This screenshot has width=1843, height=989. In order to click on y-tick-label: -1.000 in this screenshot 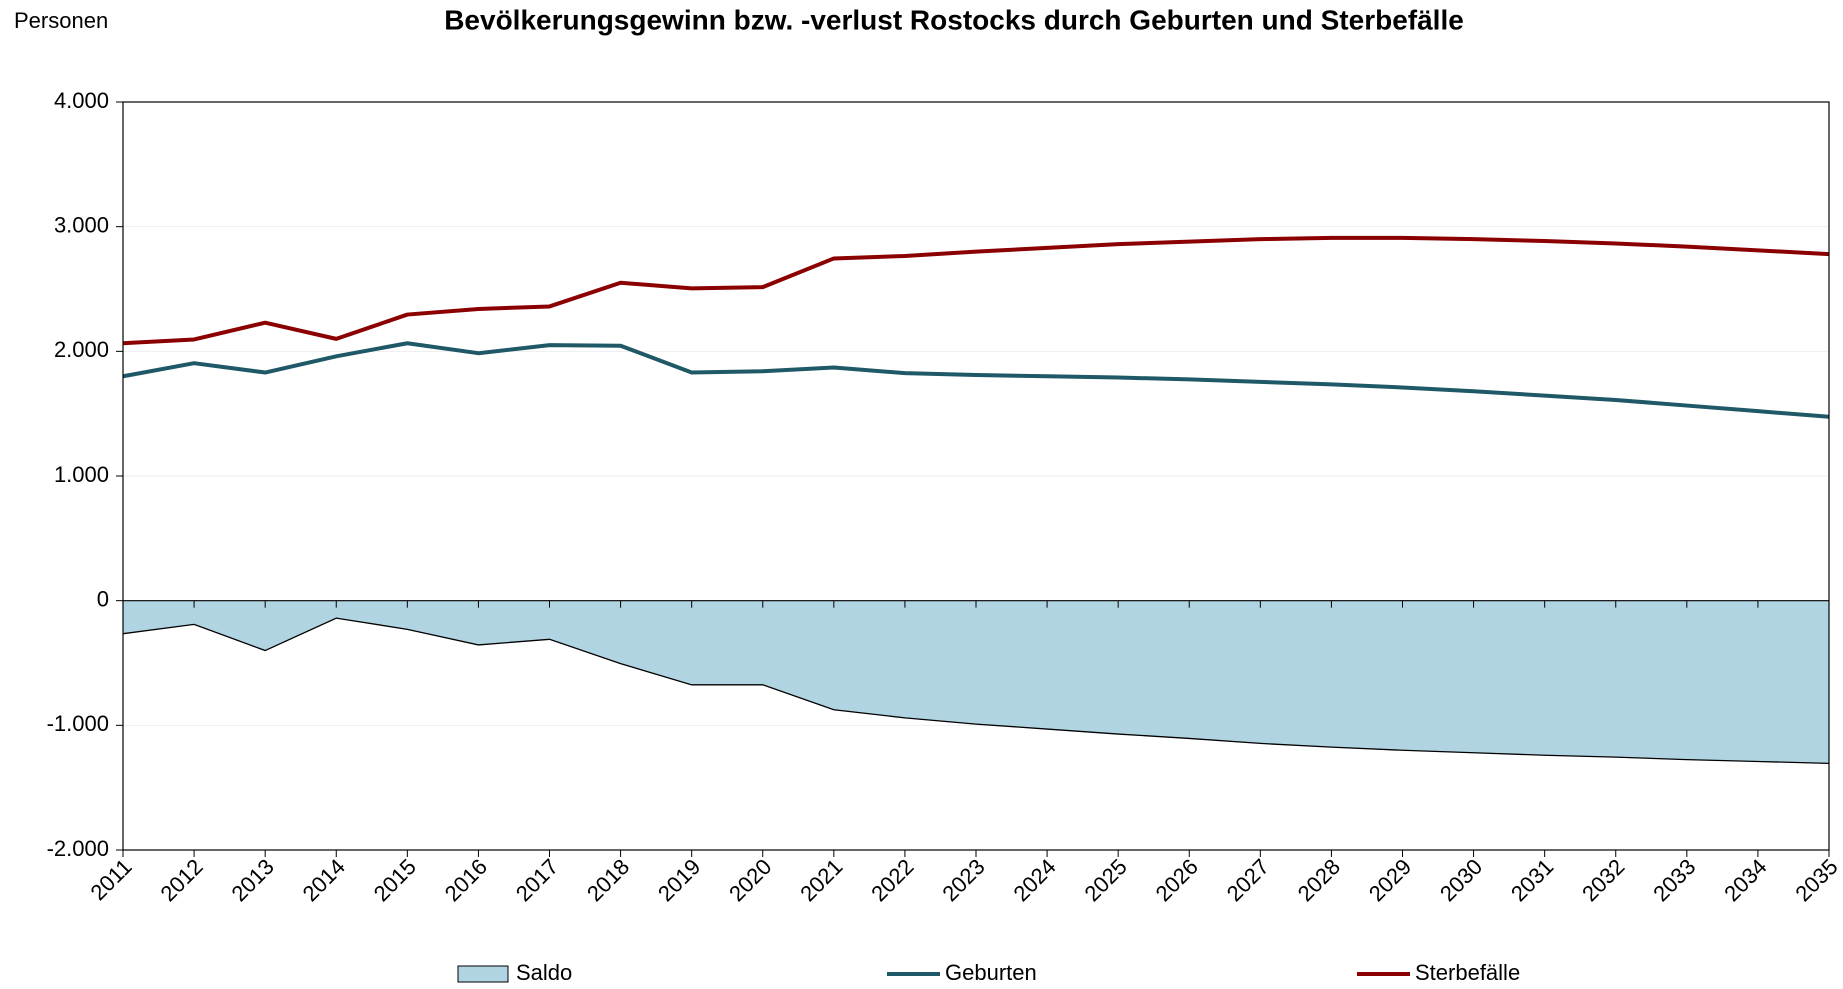, I will do `click(78, 723)`.